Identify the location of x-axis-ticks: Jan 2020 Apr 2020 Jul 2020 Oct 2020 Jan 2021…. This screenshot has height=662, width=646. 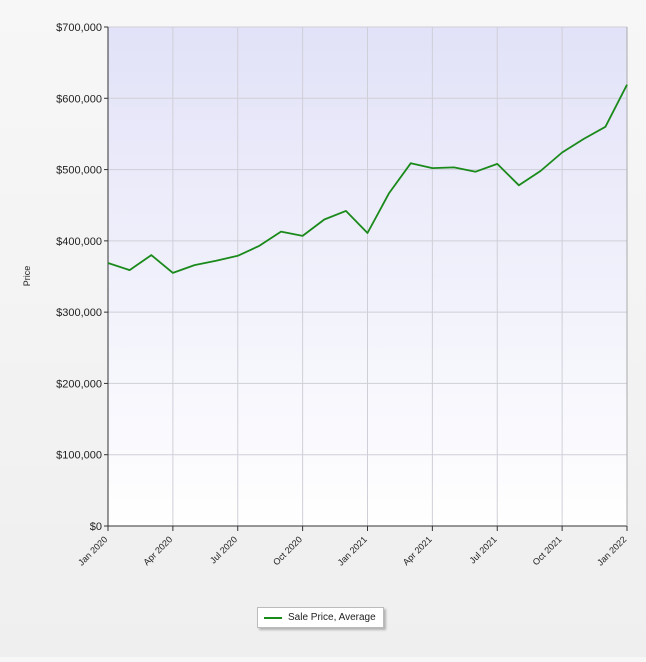
(352, 547).